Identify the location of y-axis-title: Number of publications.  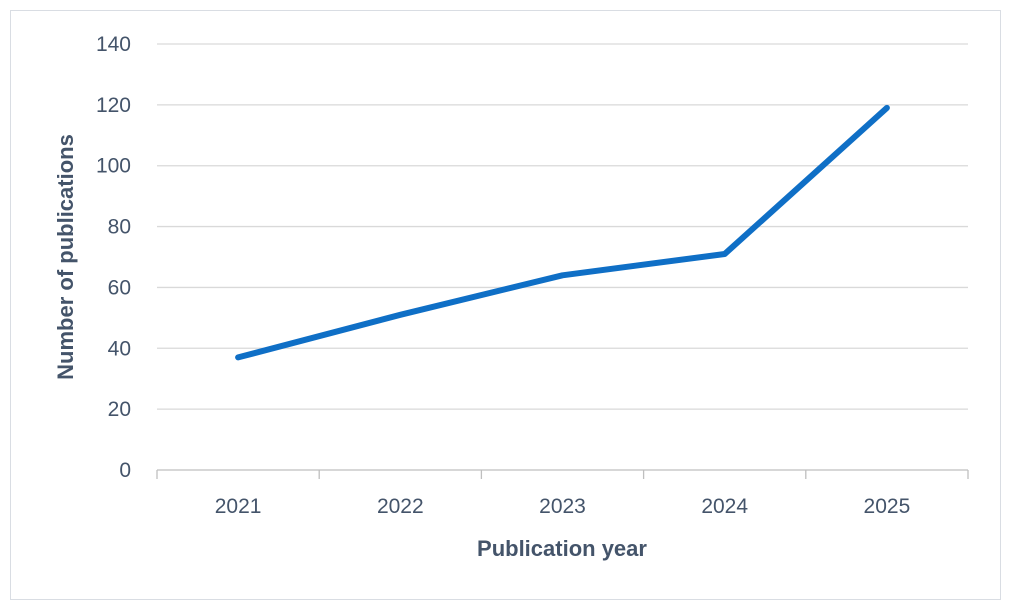
(65, 257).